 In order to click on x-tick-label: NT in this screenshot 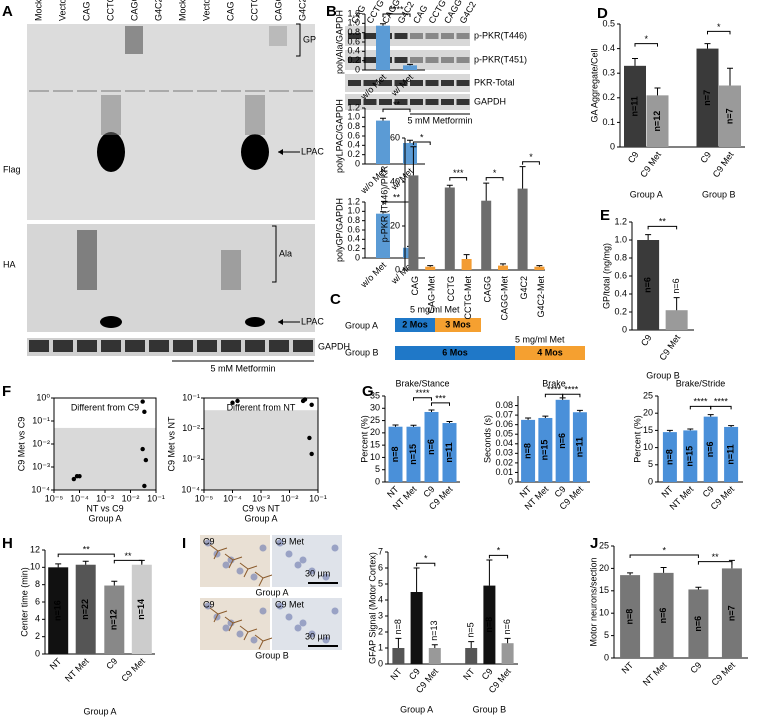, I will do `click(396, 674)`.